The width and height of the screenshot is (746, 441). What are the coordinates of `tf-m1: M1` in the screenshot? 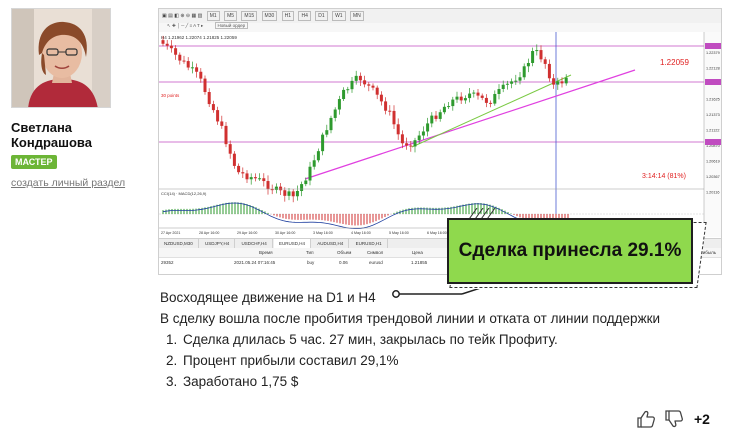 It's located at (213, 16).